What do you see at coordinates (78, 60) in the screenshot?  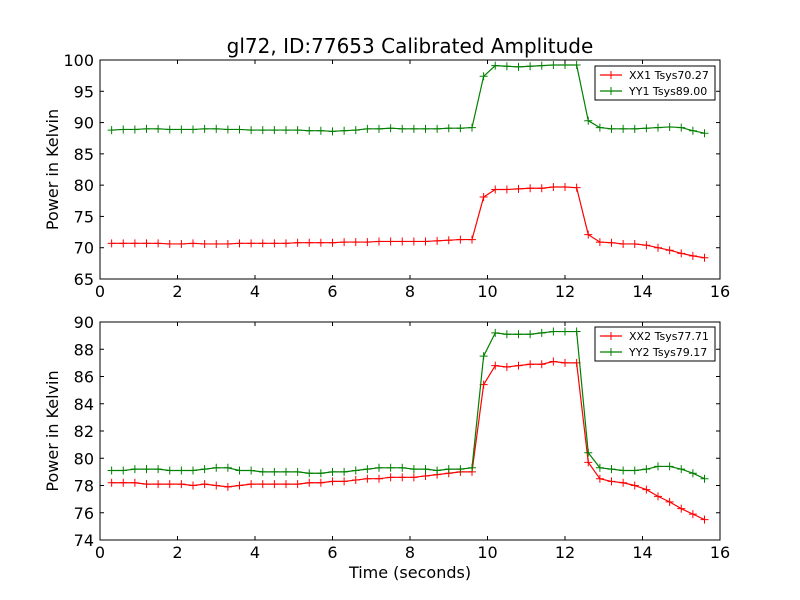 I see `y-tick-label: 100` at bounding box center [78, 60].